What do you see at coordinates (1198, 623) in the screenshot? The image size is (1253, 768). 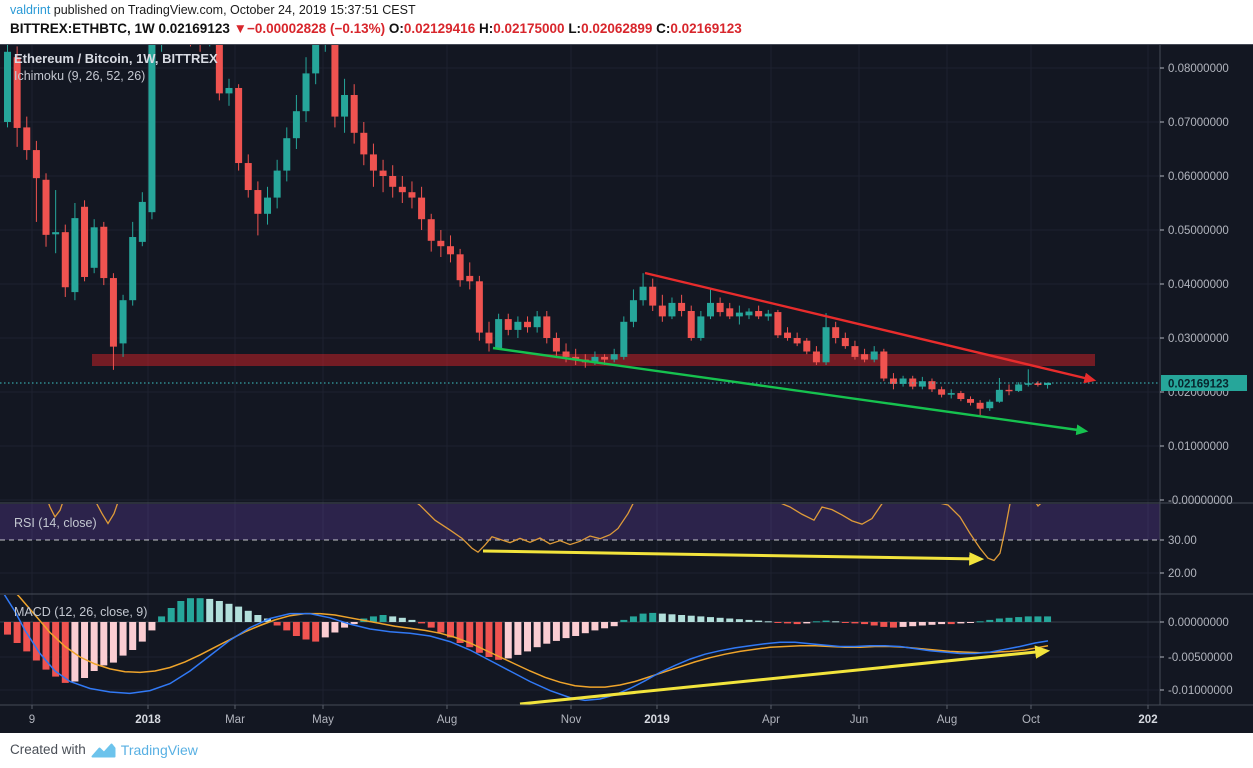 I see `macd-axis-label: 0.00000000` at bounding box center [1198, 623].